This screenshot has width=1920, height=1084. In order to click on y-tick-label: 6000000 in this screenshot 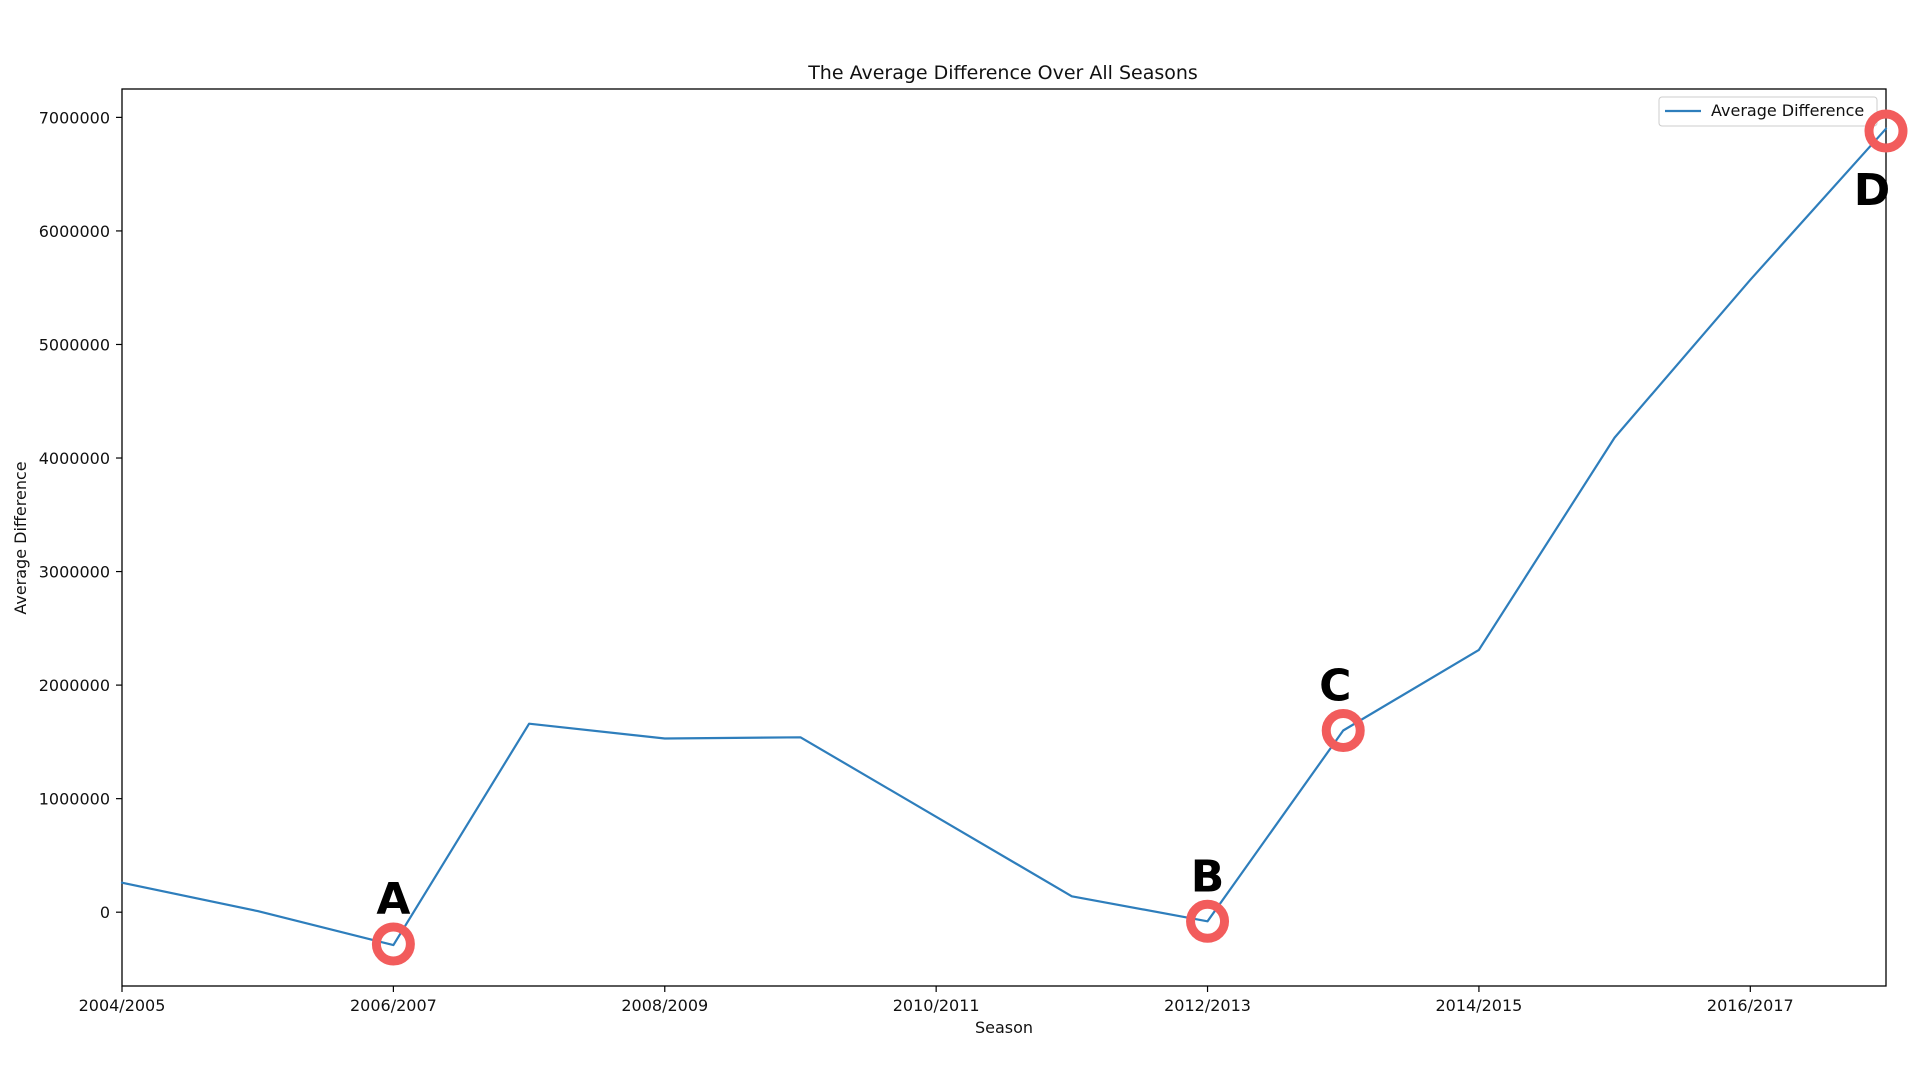, I will do `click(74, 231)`.